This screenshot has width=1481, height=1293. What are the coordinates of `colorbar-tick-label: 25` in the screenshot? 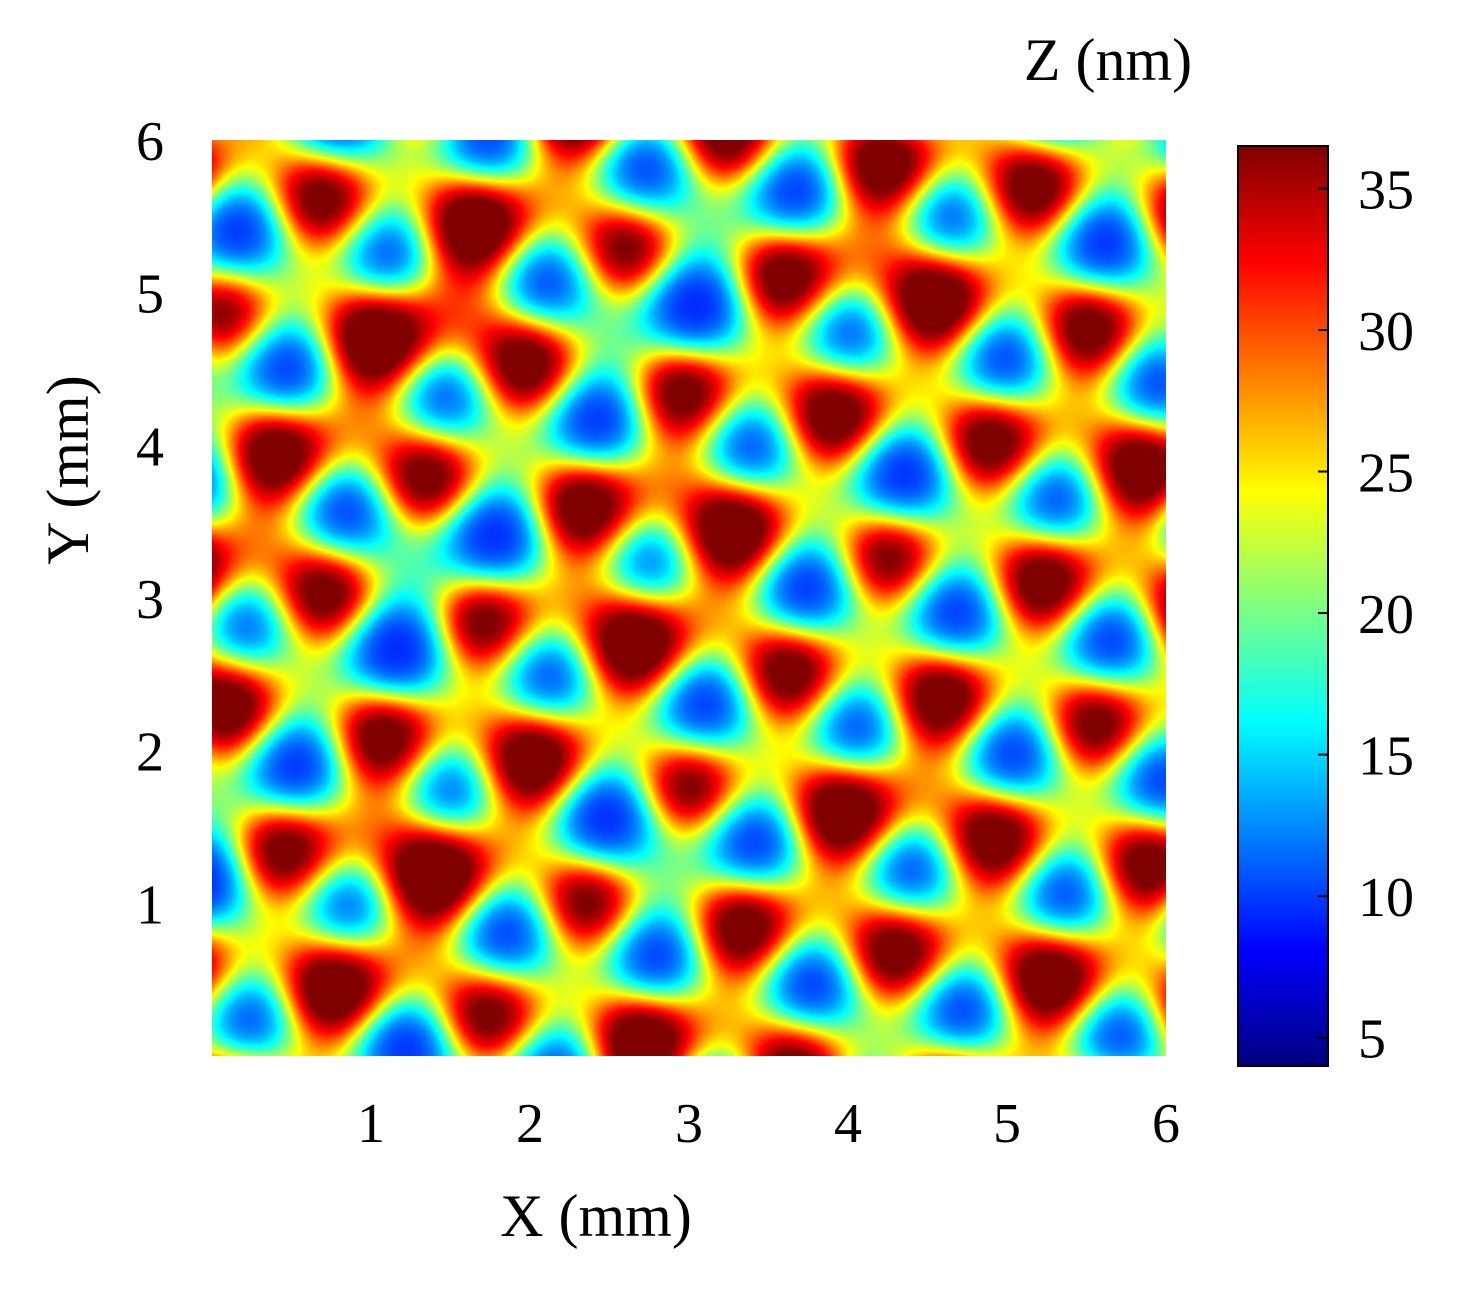 It's located at (1386, 474).